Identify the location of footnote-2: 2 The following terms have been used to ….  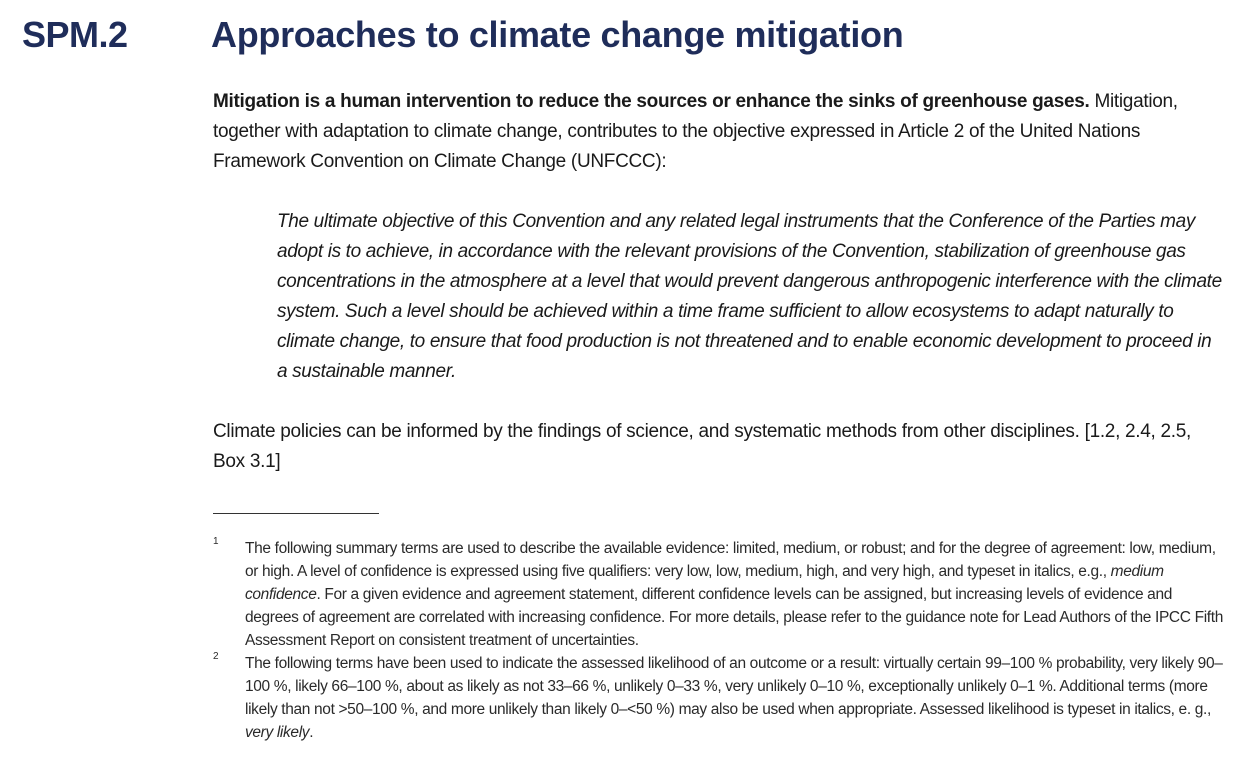
(718, 697).